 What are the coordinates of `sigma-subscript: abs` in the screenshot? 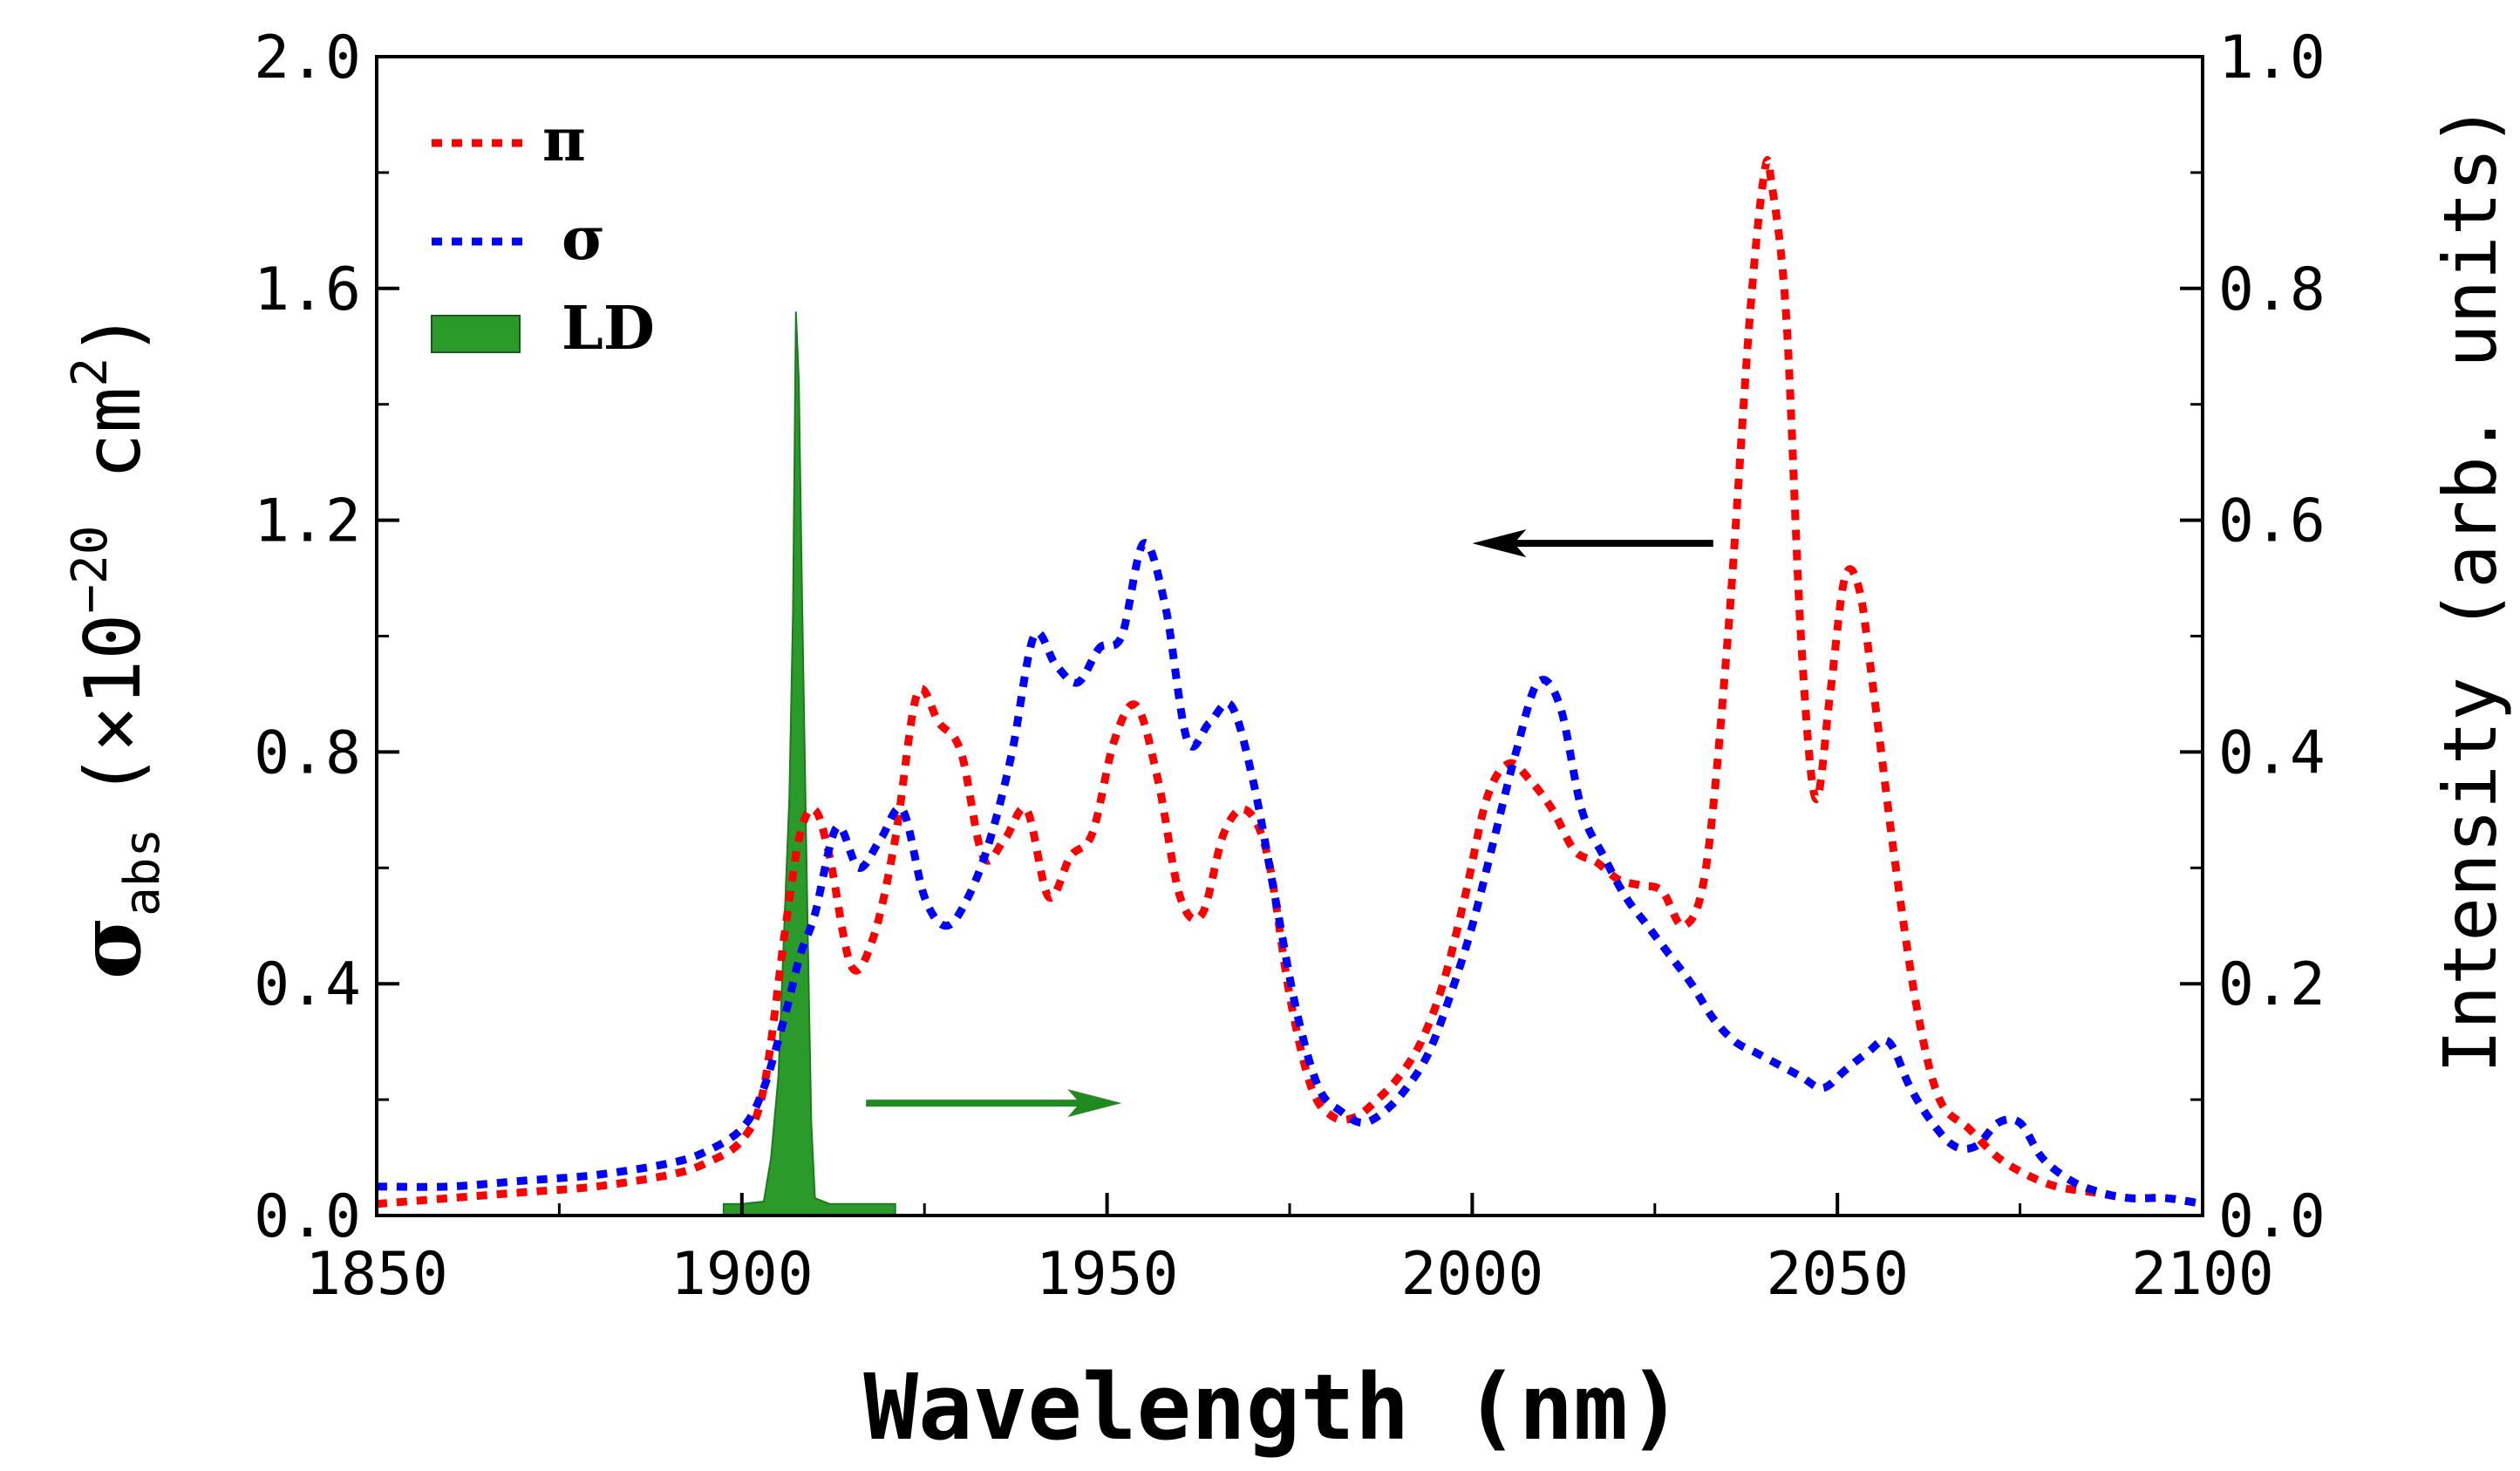 It's located at (142, 872).